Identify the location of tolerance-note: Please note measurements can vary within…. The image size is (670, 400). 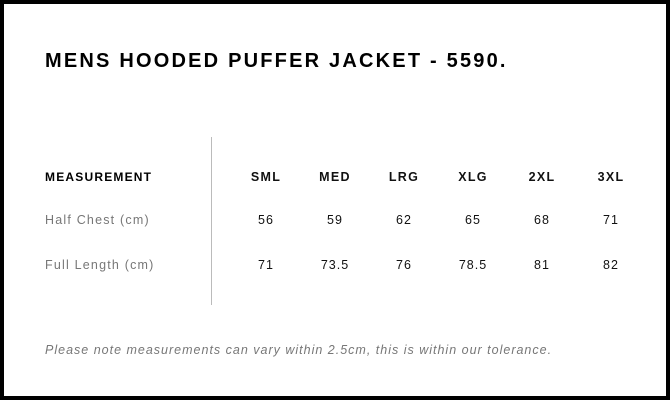
(299, 350).